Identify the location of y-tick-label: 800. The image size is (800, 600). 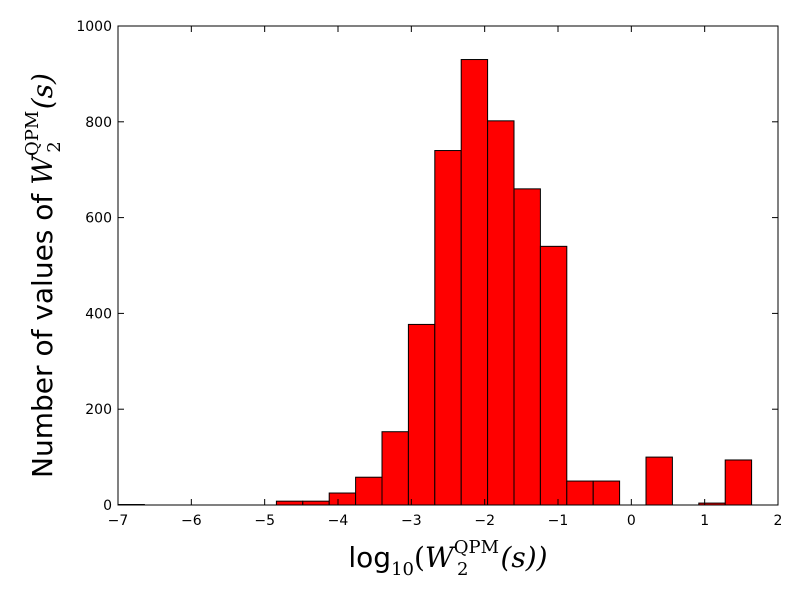
(98, 123).